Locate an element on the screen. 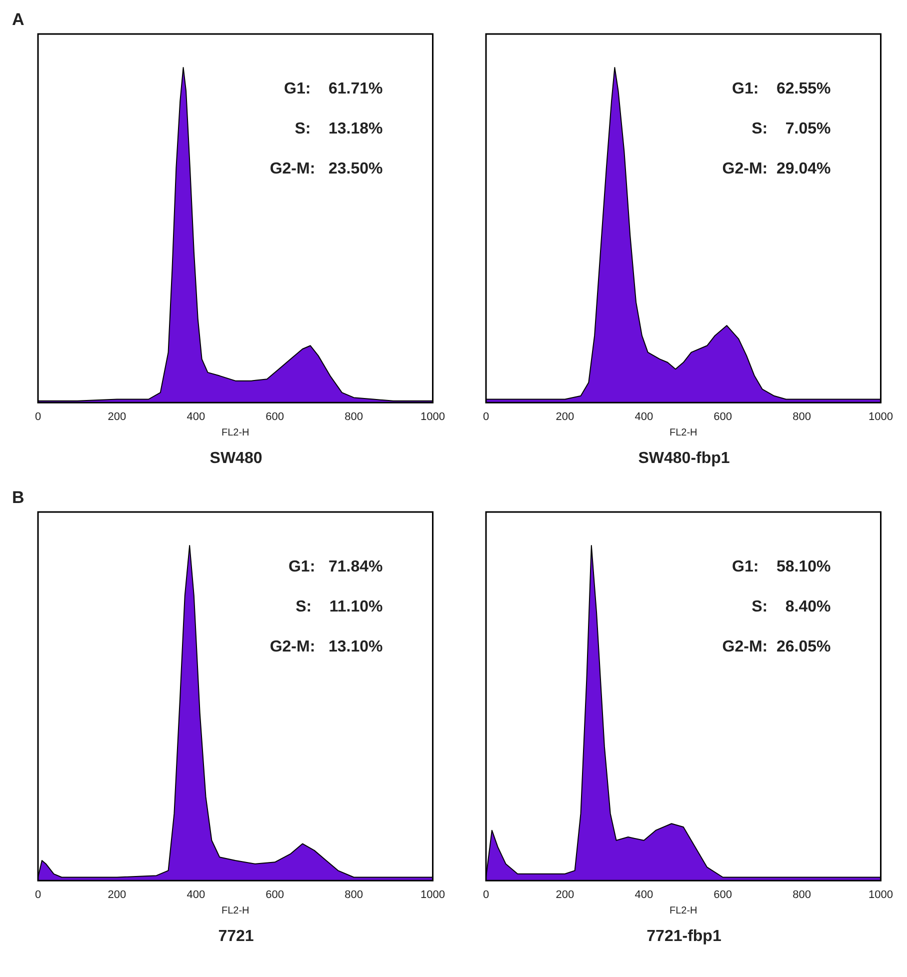  annotation: S: 11.10% is located at coordinates (339, 607).